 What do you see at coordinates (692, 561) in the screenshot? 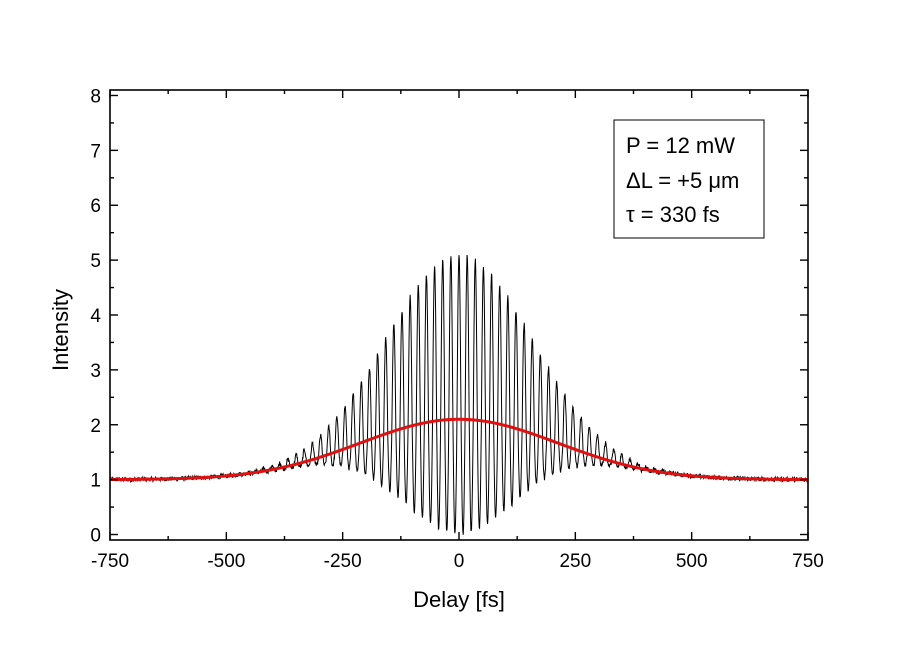
I see `x-tick-label: 500` at bounding box center [692, 561].